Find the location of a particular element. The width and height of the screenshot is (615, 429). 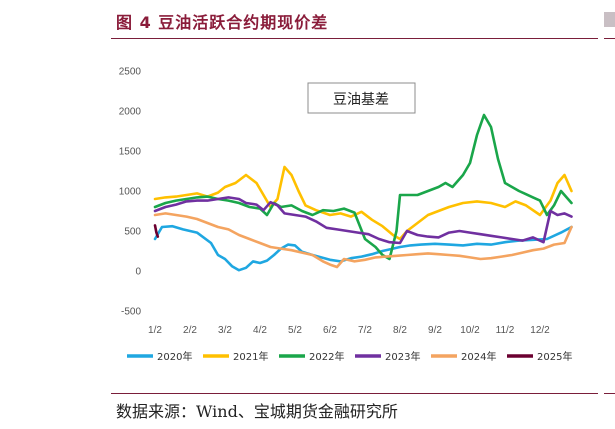

x-tick-label: 11/2 is located at coordinates (505, 330).